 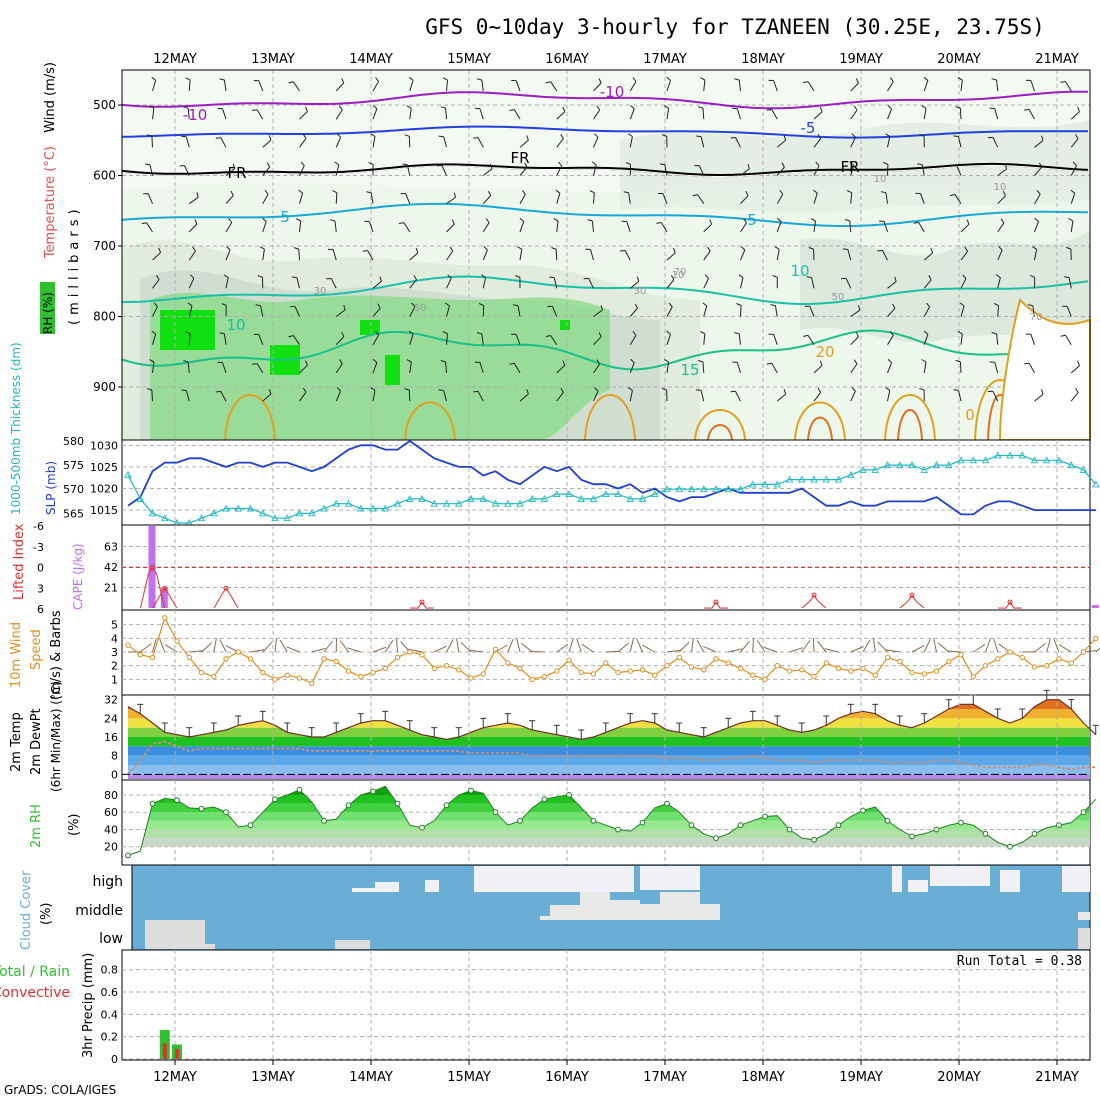 I want to click on ylabel-thickness: 1000-500mb Thickness (dm), so click(x=16, y=428).